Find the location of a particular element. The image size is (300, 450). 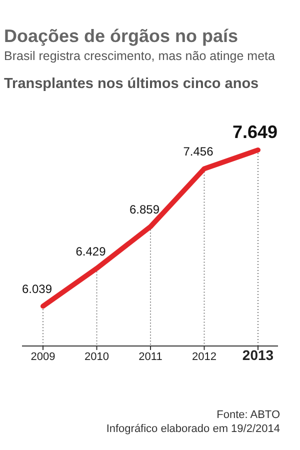

data-label: 6.039 is located at coordinates (37, 289).